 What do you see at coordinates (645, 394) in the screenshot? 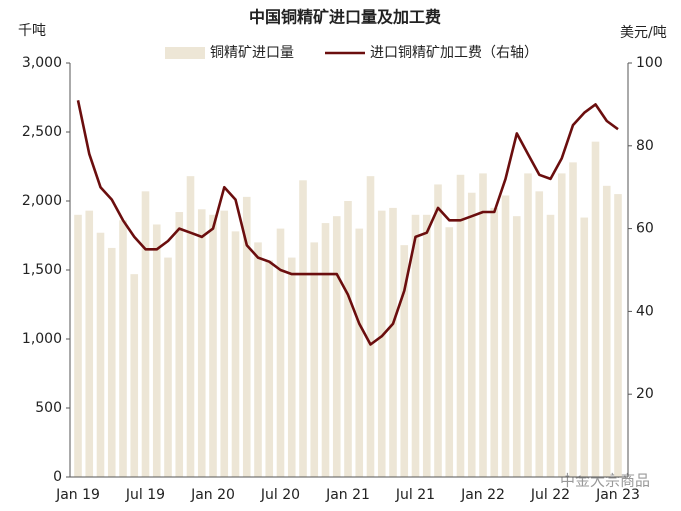
I see `y2-tick-label: 20` at bounding box center [645, 394].